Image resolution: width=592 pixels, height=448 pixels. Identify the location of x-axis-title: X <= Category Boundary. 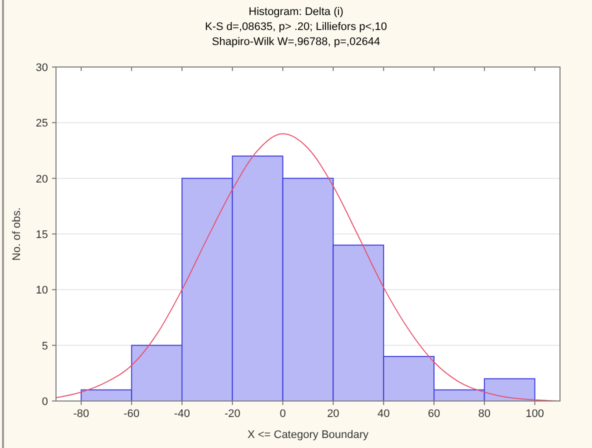
(308, 435).